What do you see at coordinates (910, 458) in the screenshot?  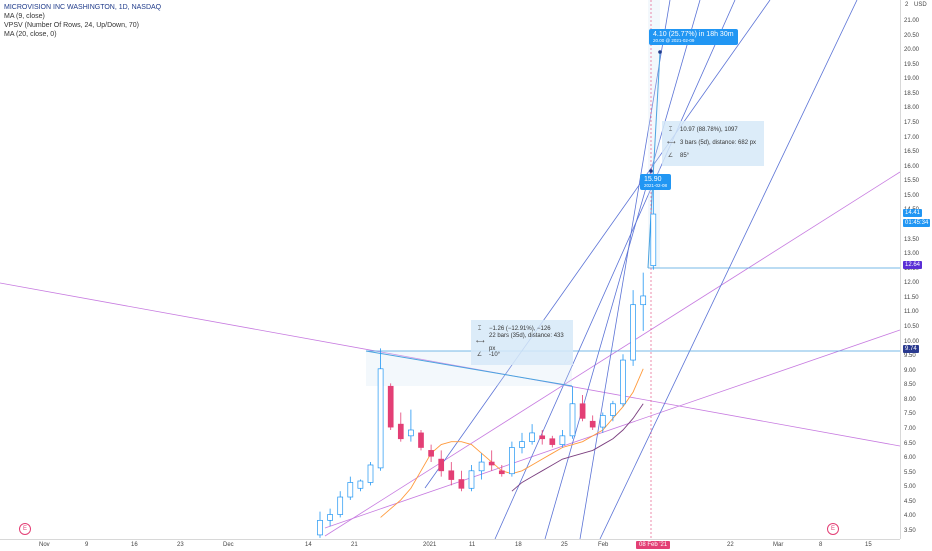 I see `price-tick-label: 6.00` at bounding box center [910, 458].